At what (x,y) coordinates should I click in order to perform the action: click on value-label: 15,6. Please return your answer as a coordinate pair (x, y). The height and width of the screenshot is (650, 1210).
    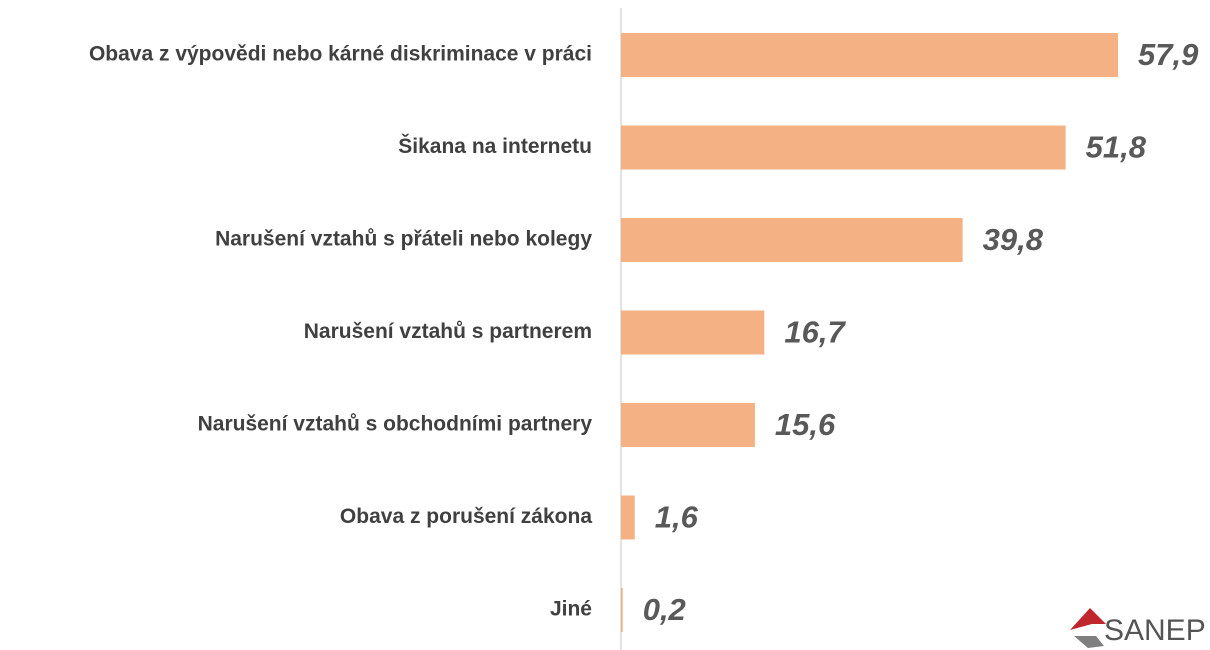
    Looking at the image, I should click on (805, 424).